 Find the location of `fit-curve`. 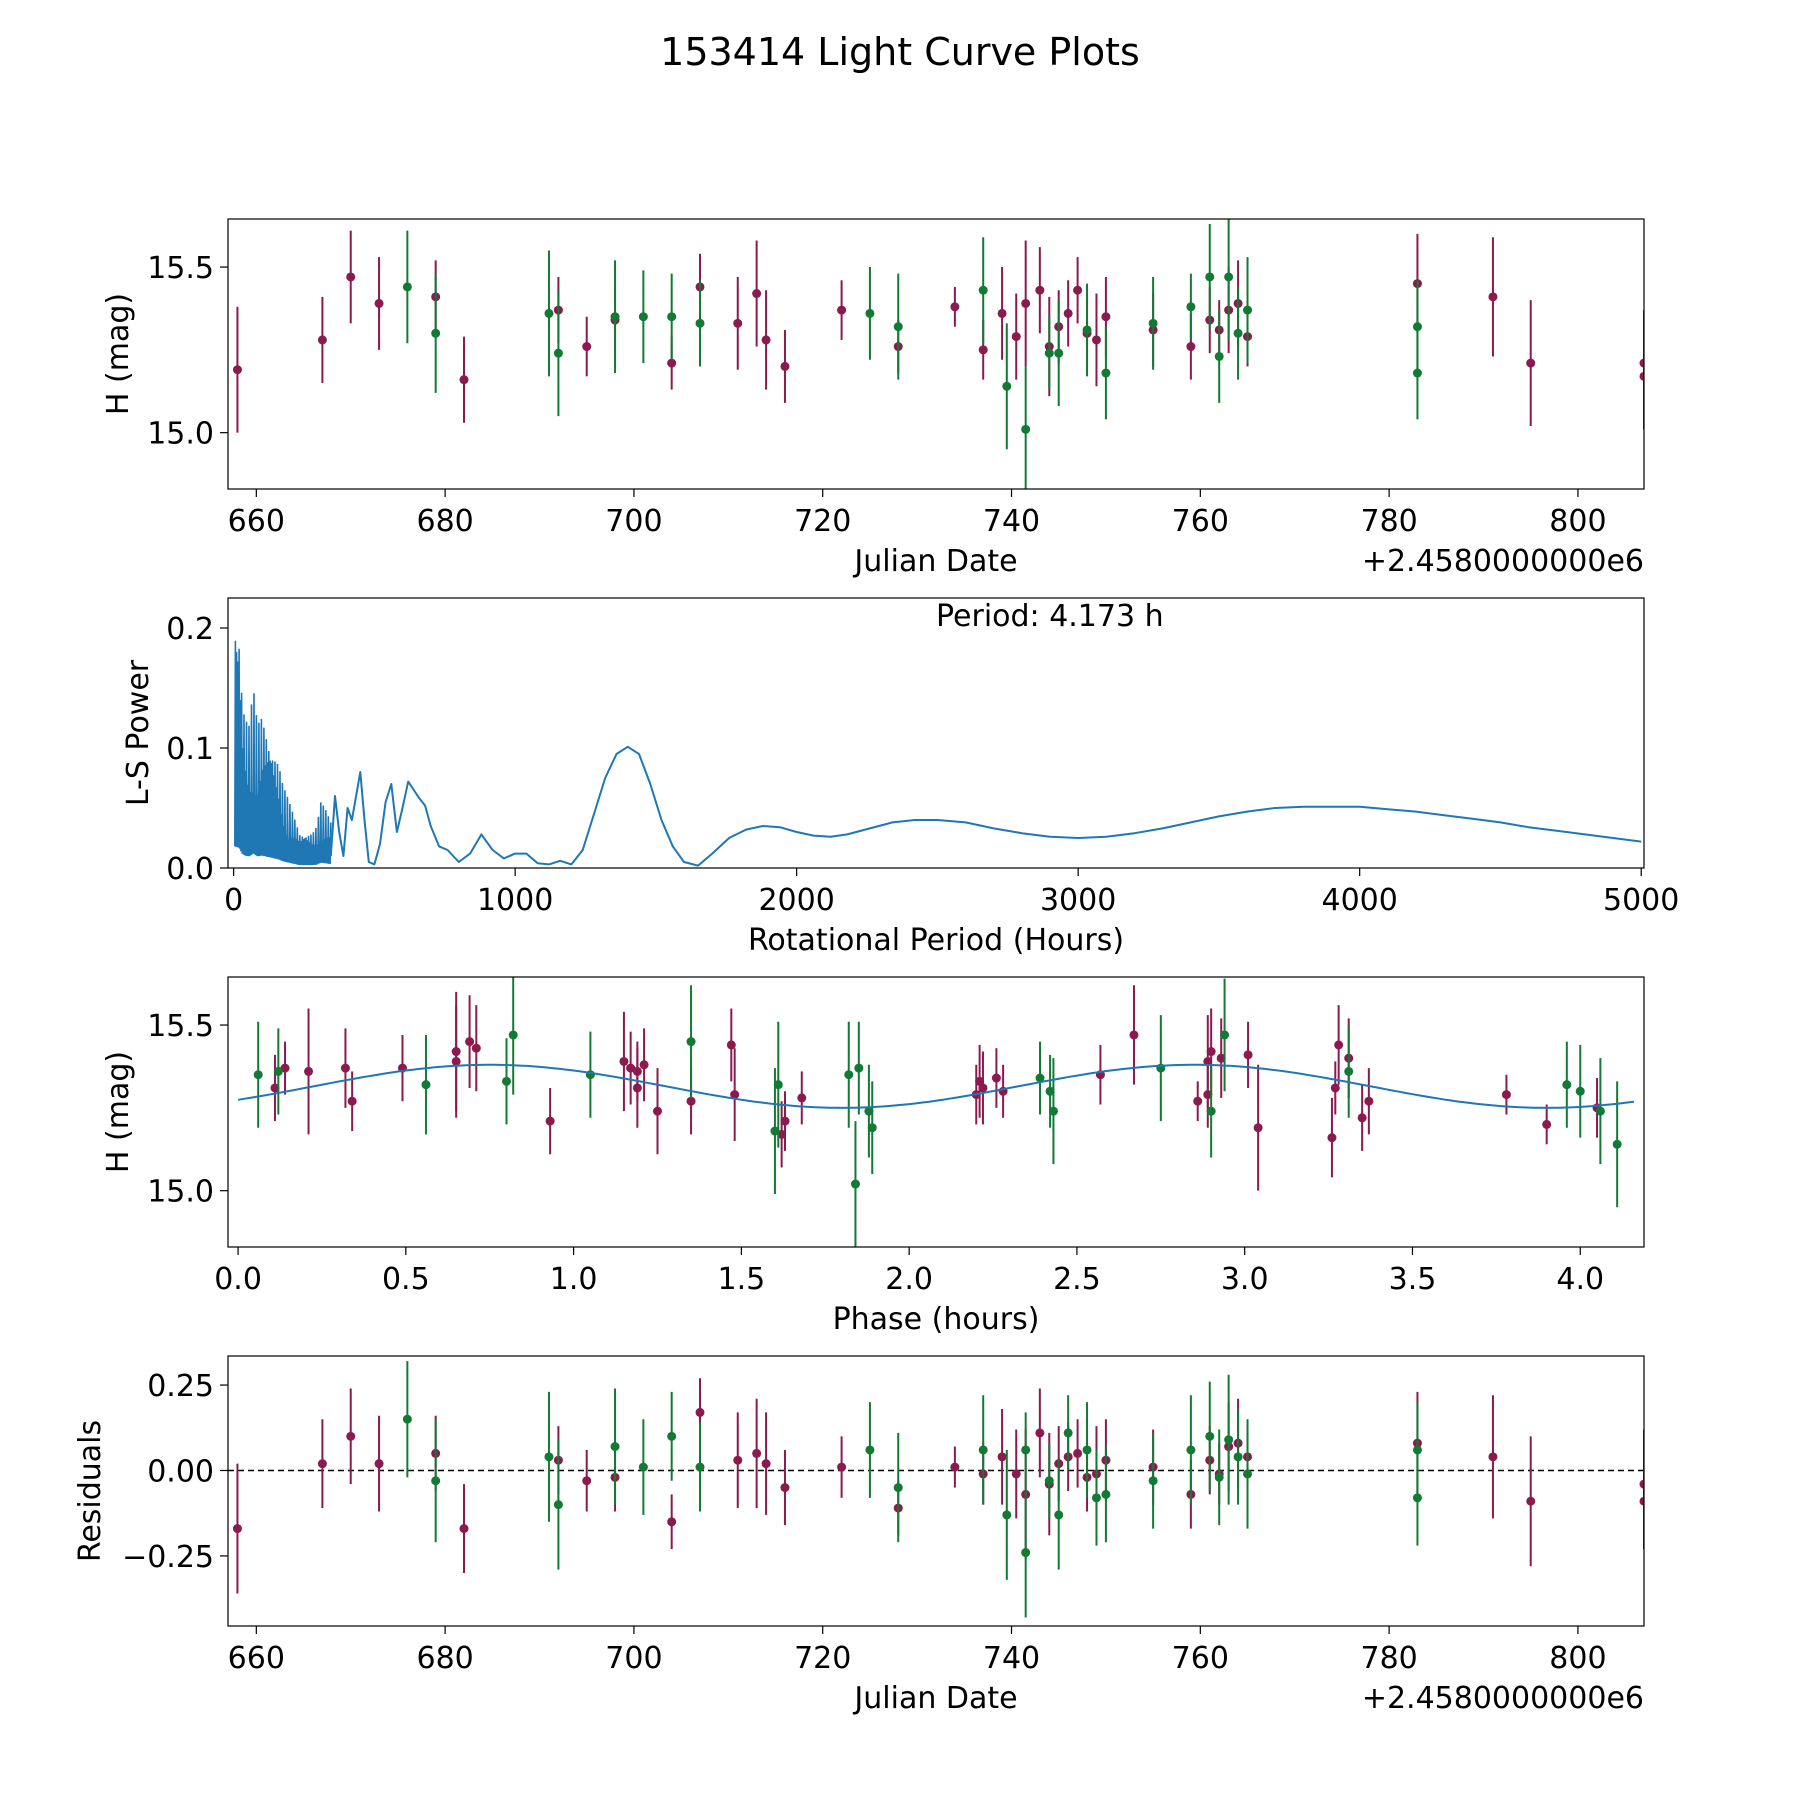

fit-curve is located at coordinates (936, 1086).